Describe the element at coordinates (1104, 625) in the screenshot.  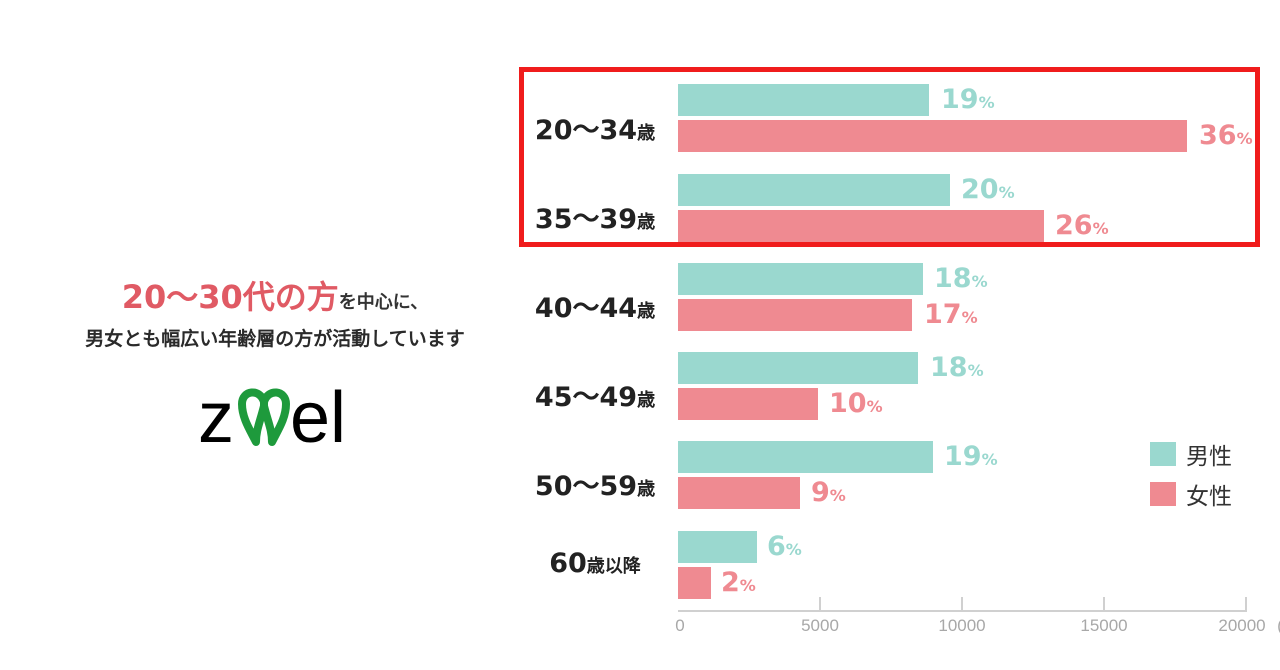
I see `x-tick-label-15000: 15000` at that location.